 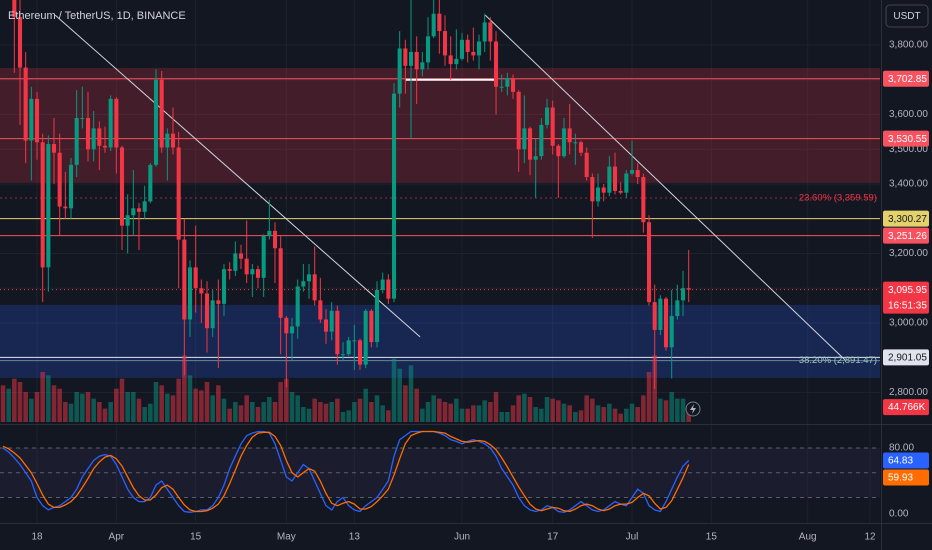 I want to click on currency-button, so click(x=907, y=16).